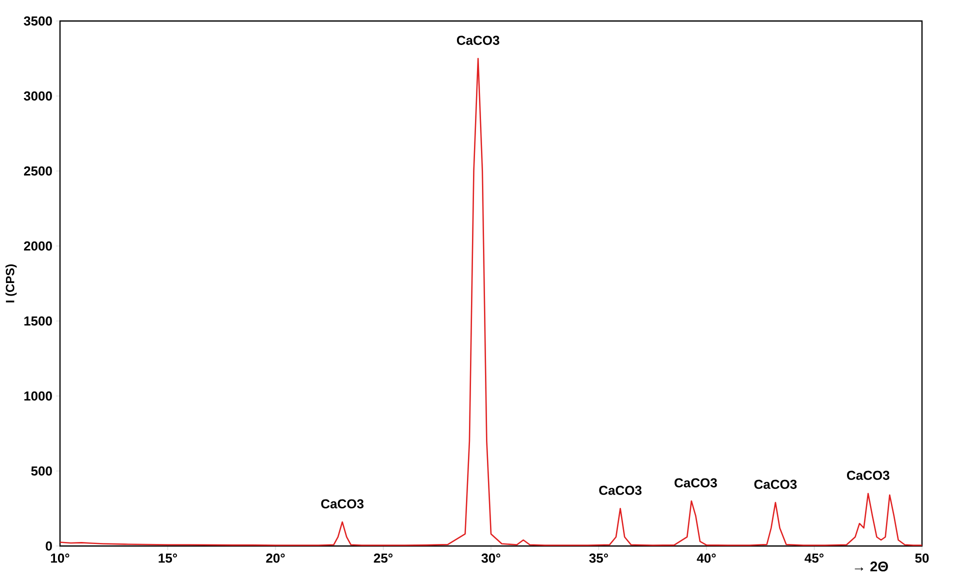  What do you see at coordinates (60, 558) in the screenshot?
I see `x-tick-label: 10°` at bounding box center [60, 558].